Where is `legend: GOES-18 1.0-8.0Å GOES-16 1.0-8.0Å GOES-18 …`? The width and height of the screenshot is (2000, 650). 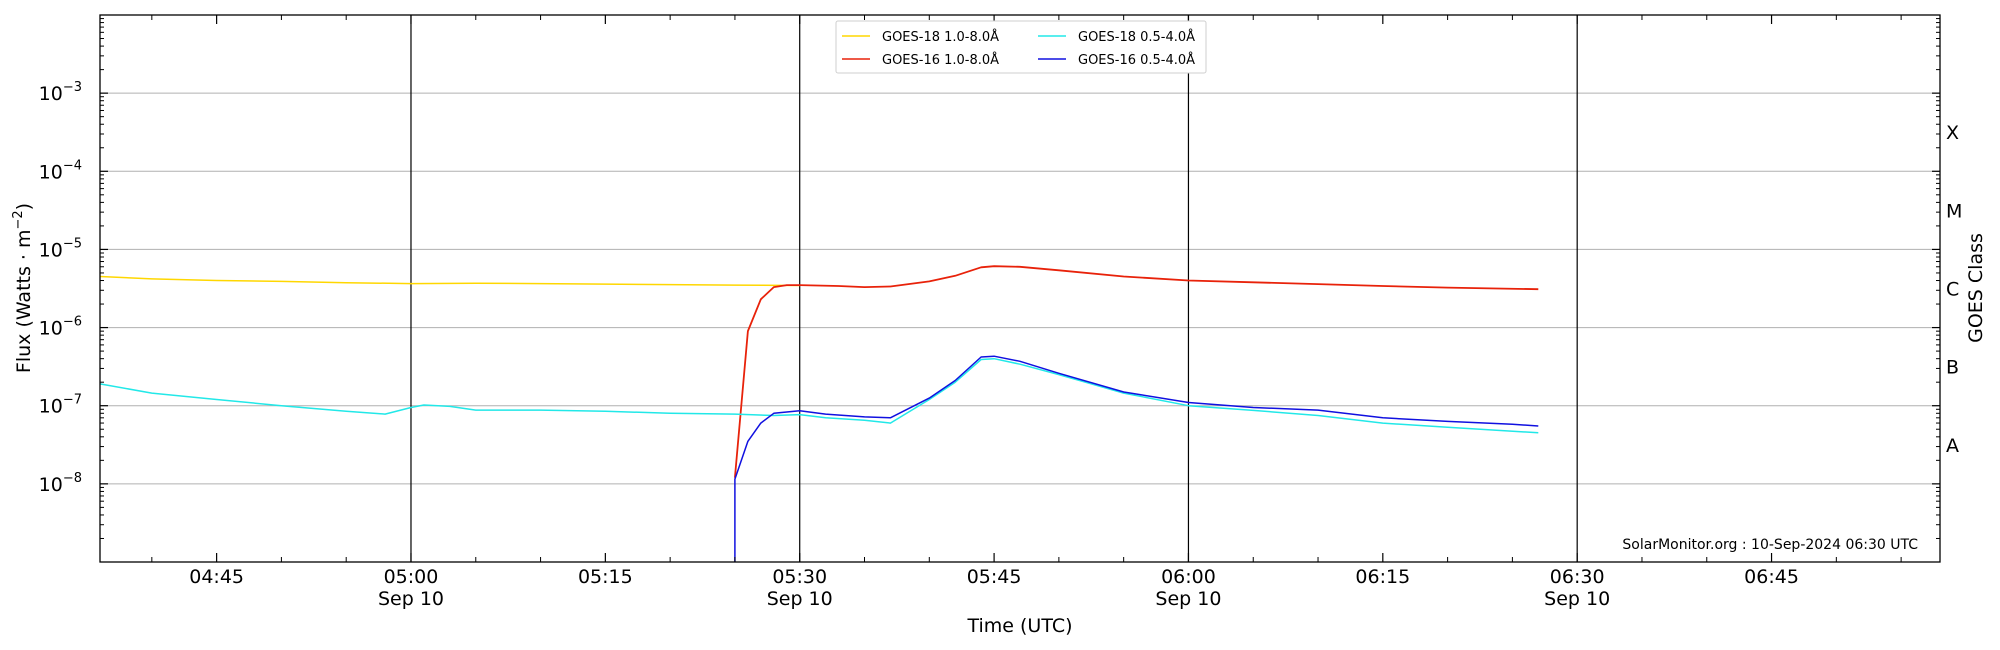
legend: GOES-18 1.0-8.0Å GOES-16 1.0-8.0Å GOES-18 … is located at coordinates (1021, 47).